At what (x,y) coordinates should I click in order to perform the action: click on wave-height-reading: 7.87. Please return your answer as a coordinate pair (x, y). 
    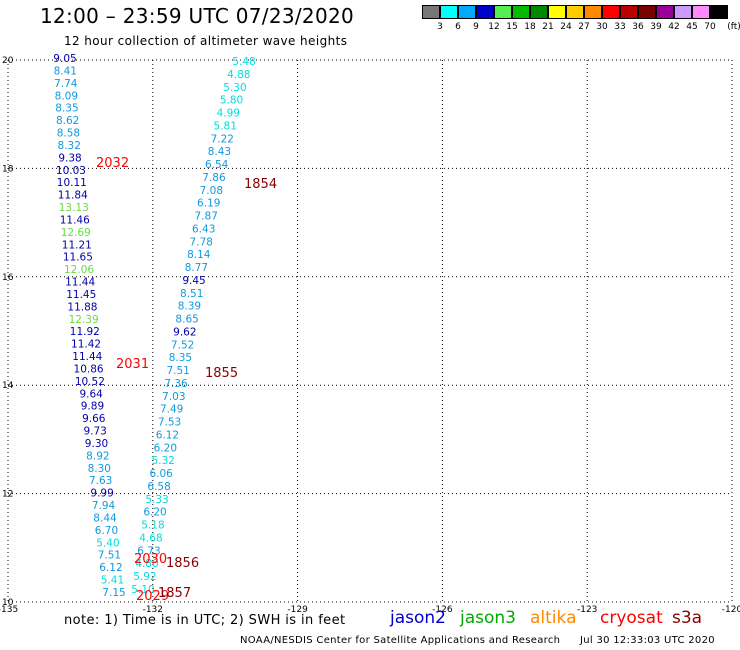
    Looking at the image, I should click on (206, 217).